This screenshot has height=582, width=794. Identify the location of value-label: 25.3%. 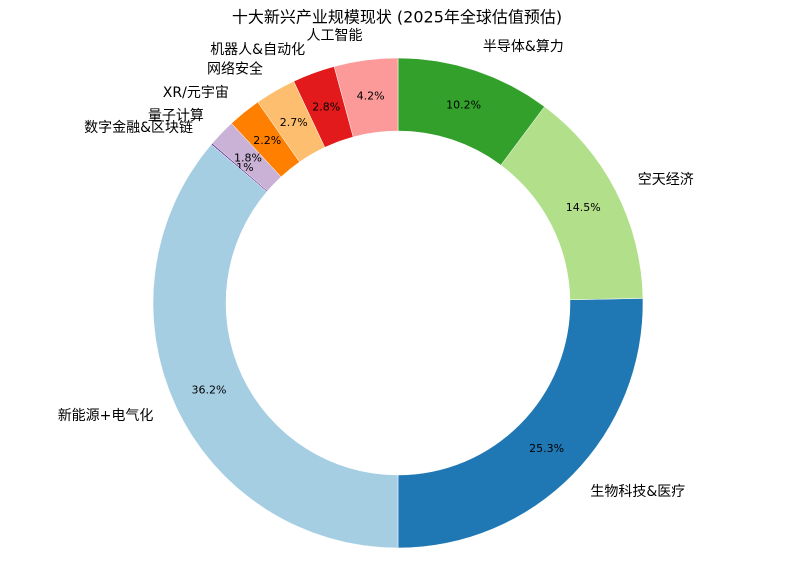
(546, 448).